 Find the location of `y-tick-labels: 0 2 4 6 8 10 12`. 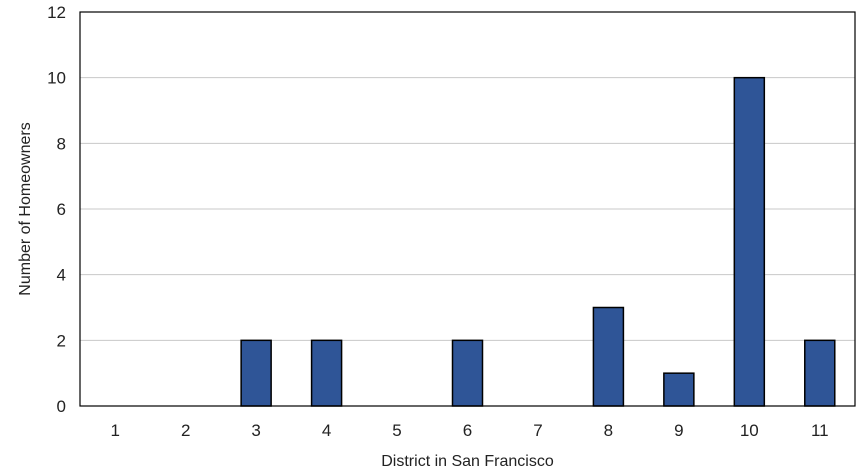

y-tick-labels: 0 2 4 6 8 10 12 is located at coordinates (56, 209).